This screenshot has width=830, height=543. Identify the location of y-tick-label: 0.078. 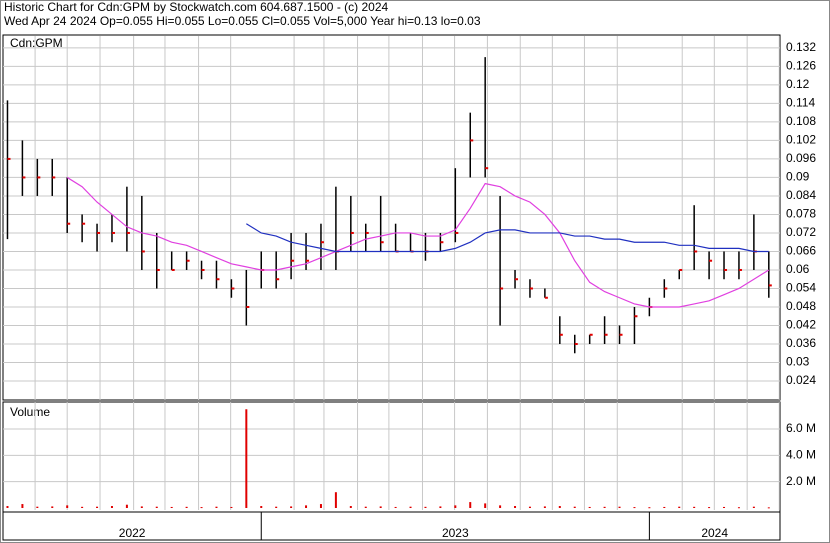
(801, 214).